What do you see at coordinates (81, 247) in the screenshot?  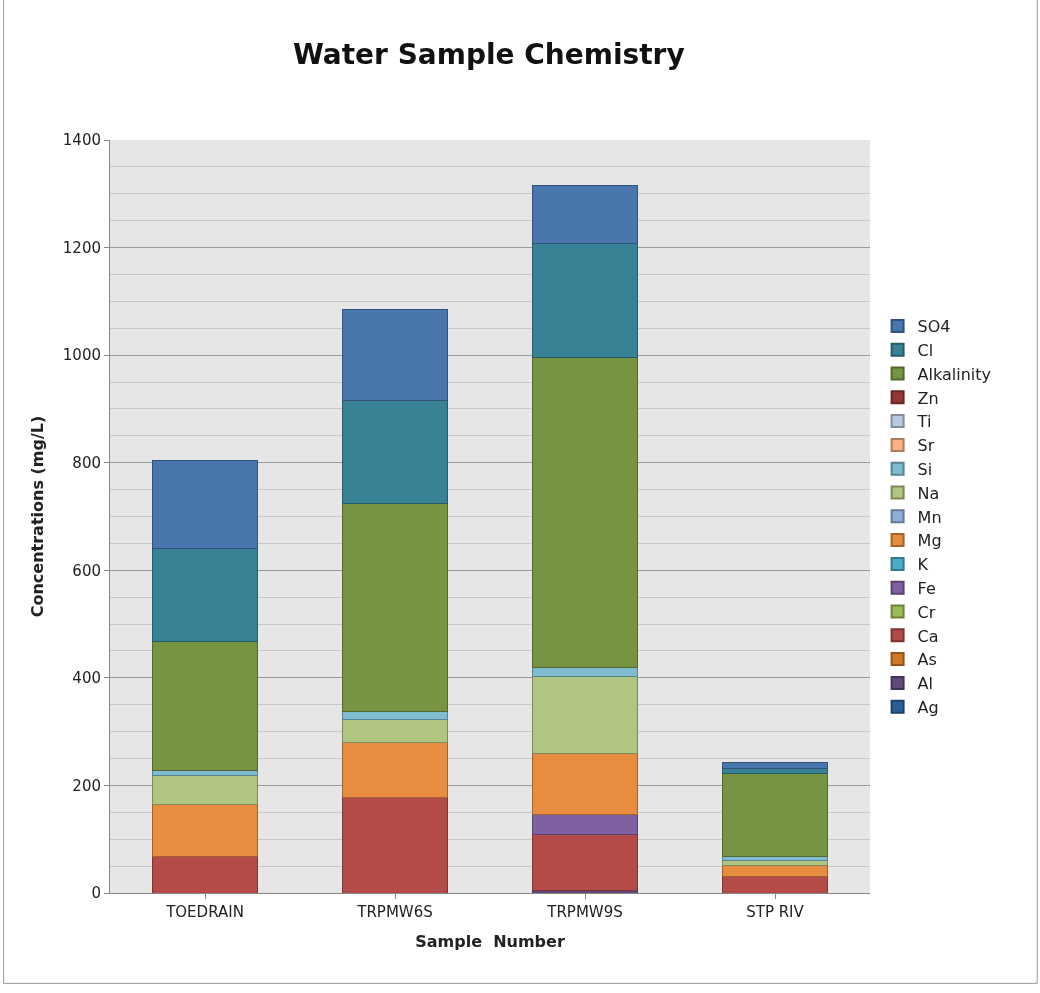 I see `y-tick-label: 1200` at bounding box center [81, 247].